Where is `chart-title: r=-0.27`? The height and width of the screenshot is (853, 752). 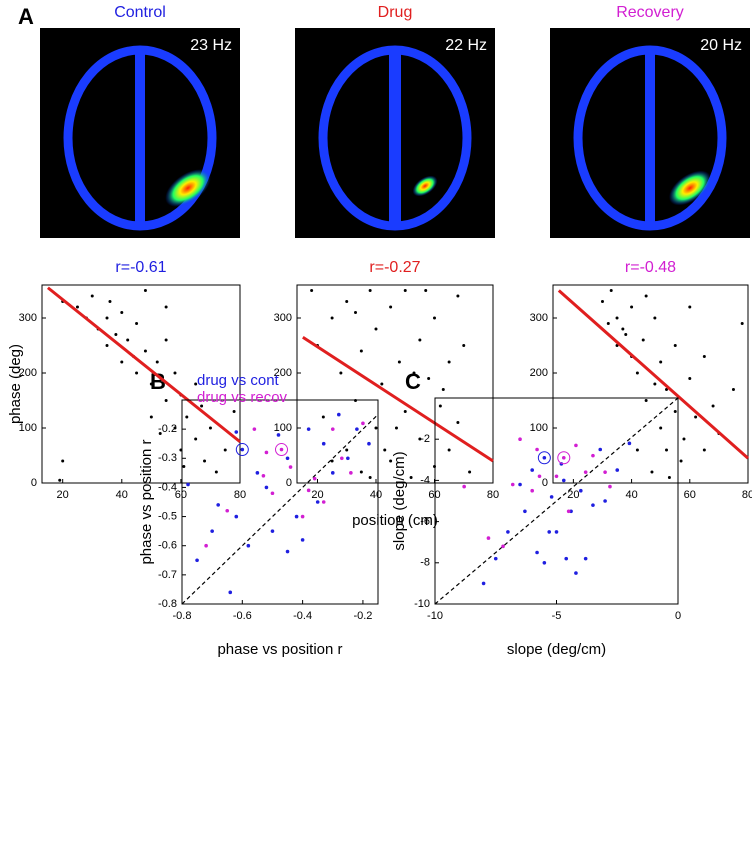 chart-title: r=-0.27 is located at coordinates (394, 267).